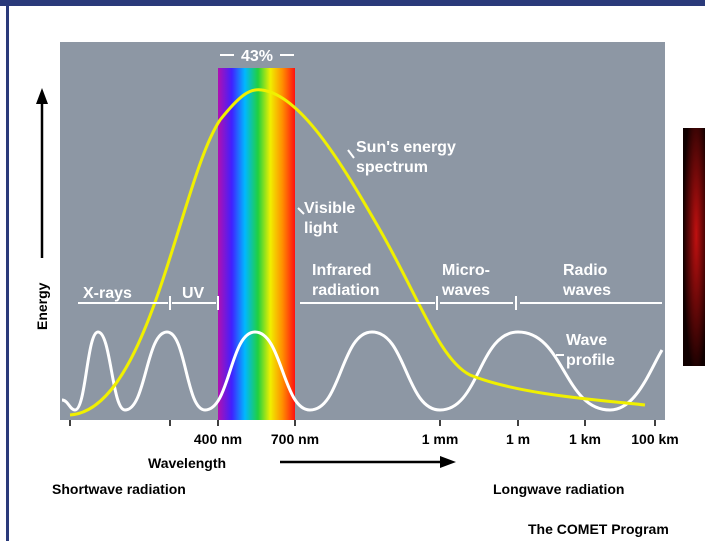 The height and width of the screenshot is (541, 705). Describe the element at coordinates (654, 439) in the screenshot. I see `x-tick-label: 100 km` at that location.